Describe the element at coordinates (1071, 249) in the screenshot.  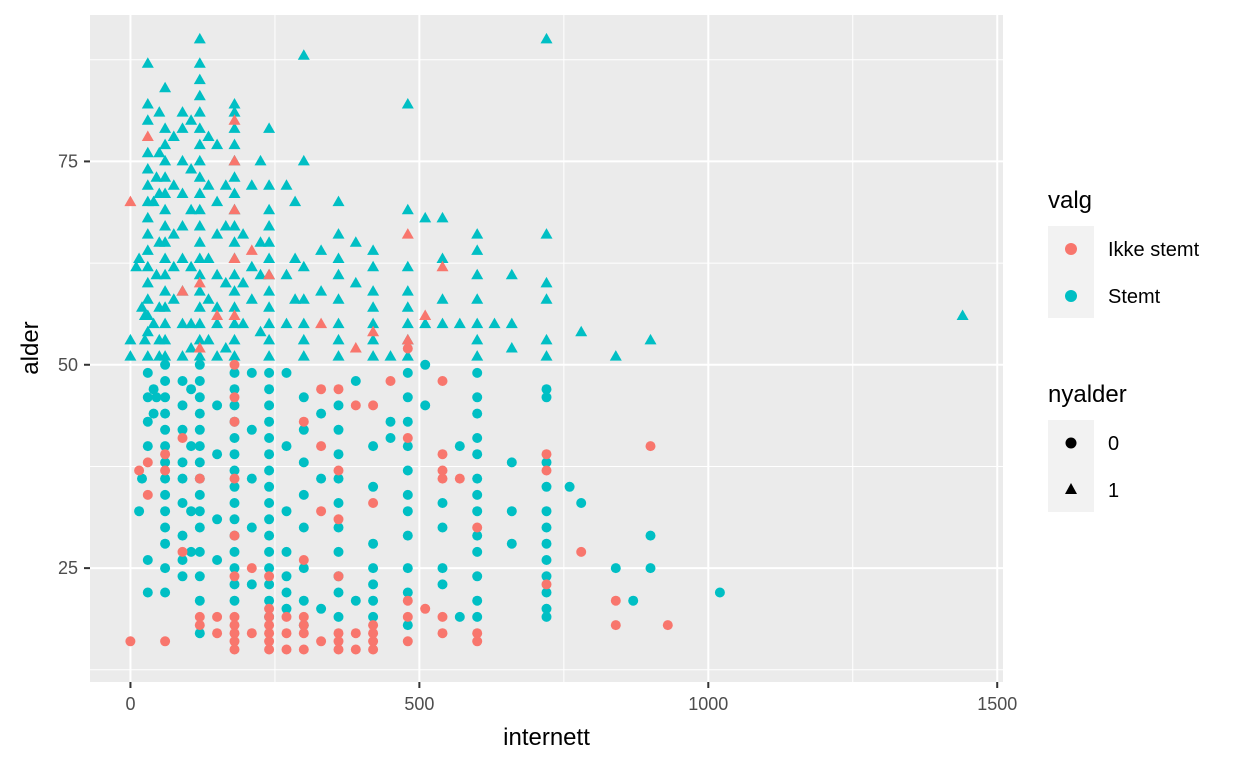
I see `legend-key-ikke-stemt` at that location.